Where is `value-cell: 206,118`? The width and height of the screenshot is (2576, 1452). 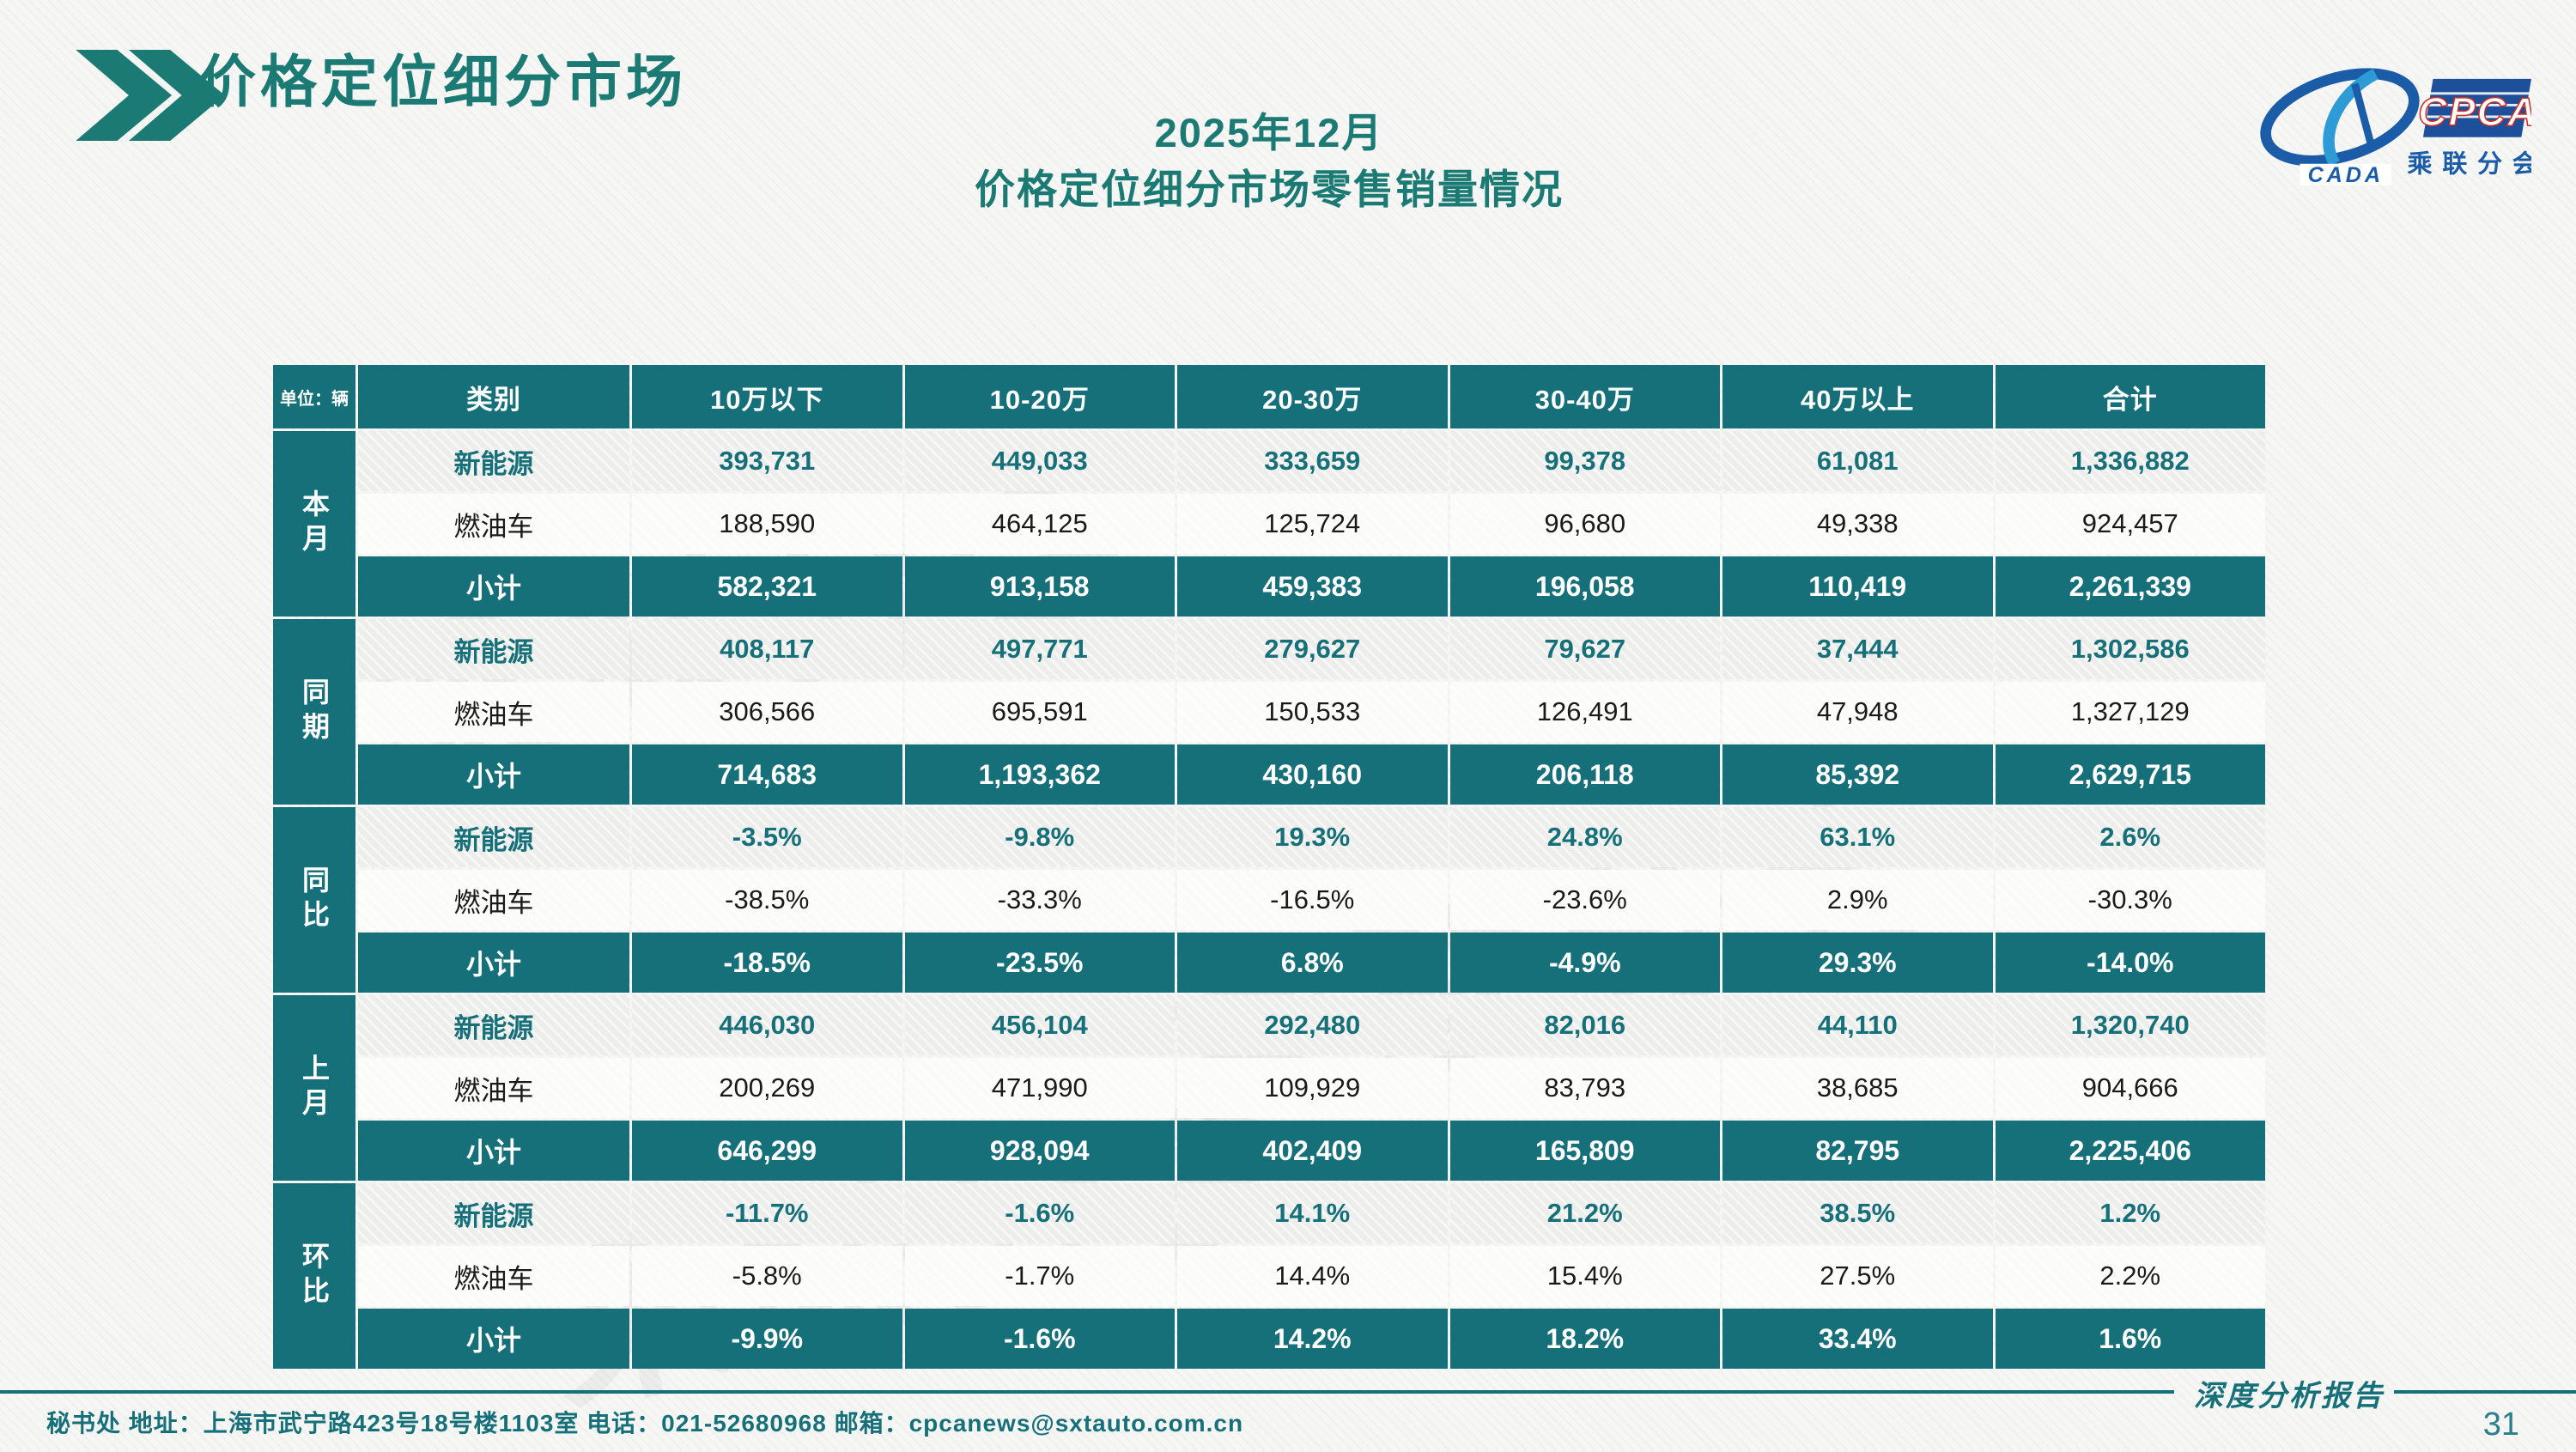 value-cell: 206,118 is located at coordinates (1584, 774).